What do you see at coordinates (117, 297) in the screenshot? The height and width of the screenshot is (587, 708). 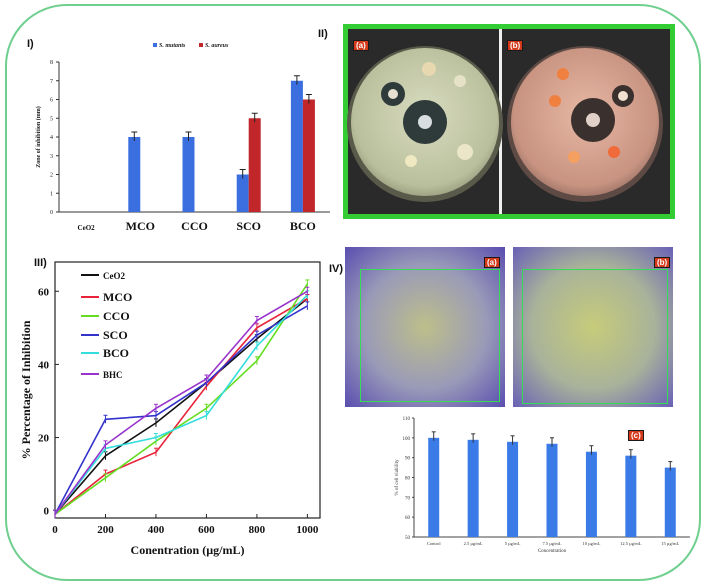 I see `legend-label: MCO` at bounding box center [117, 297].